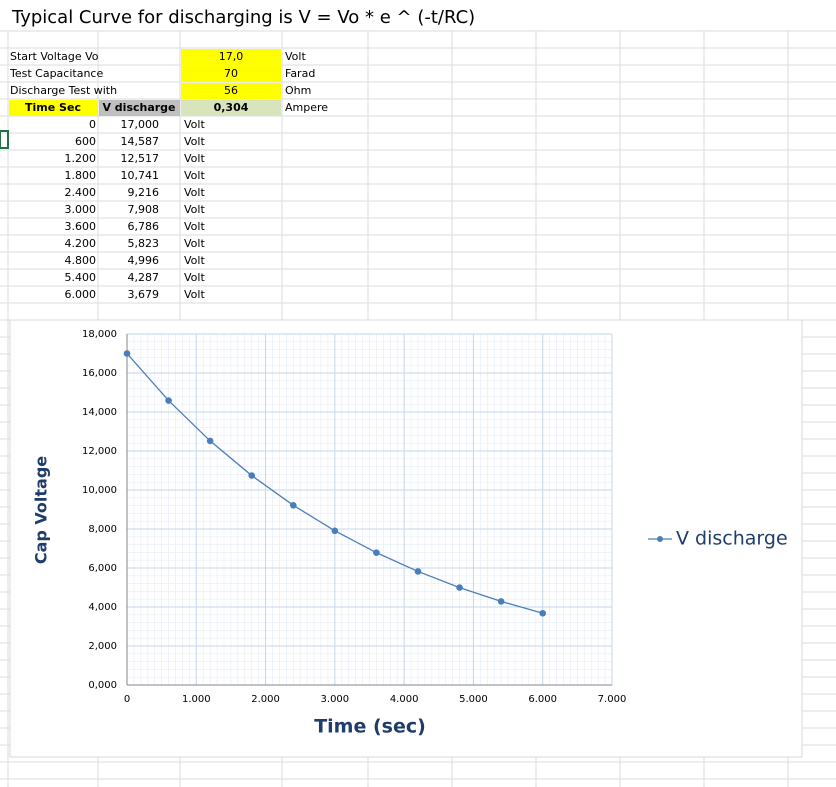  Describe the element at coordinates (81, 175) in the screenshot. I see `time-cell: 1.800` at that location.